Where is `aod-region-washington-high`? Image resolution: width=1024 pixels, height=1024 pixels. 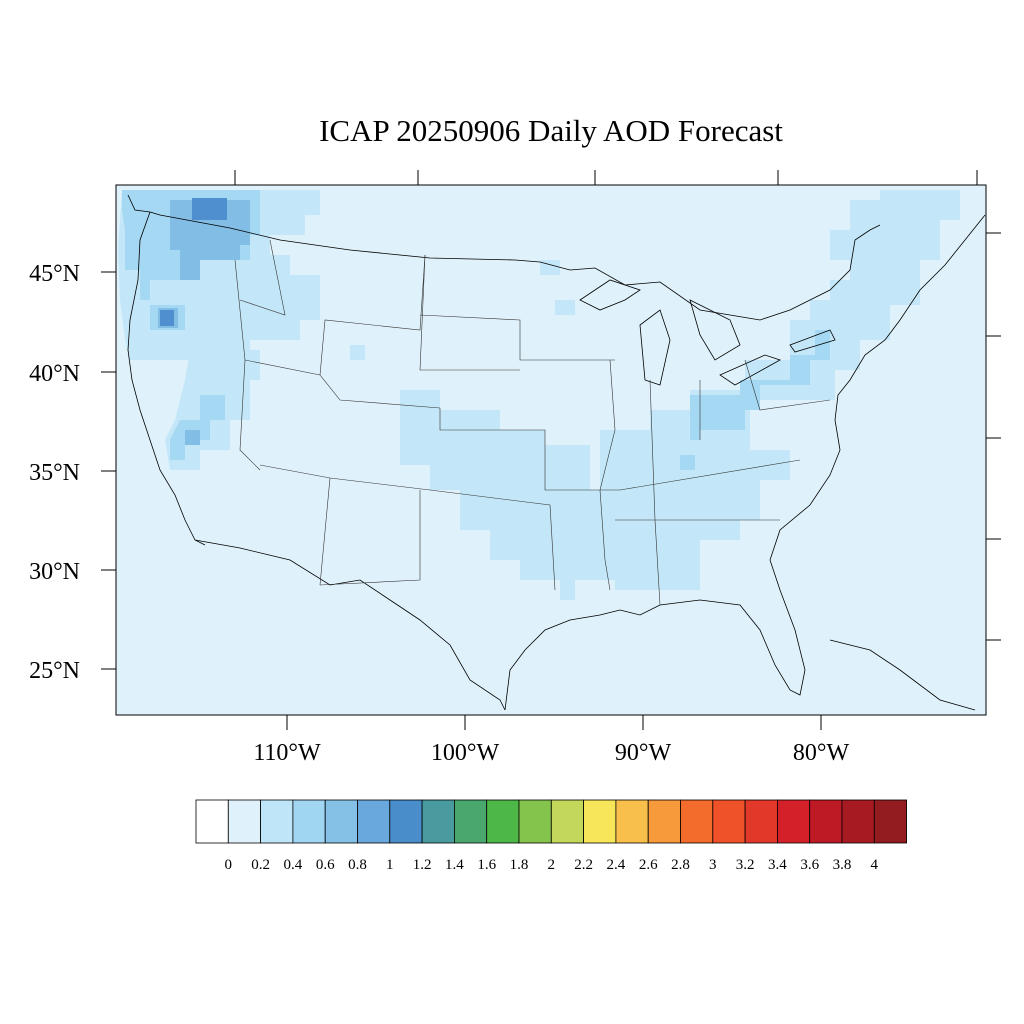
aod-region-washington-high is located at coordinates (210, 240).